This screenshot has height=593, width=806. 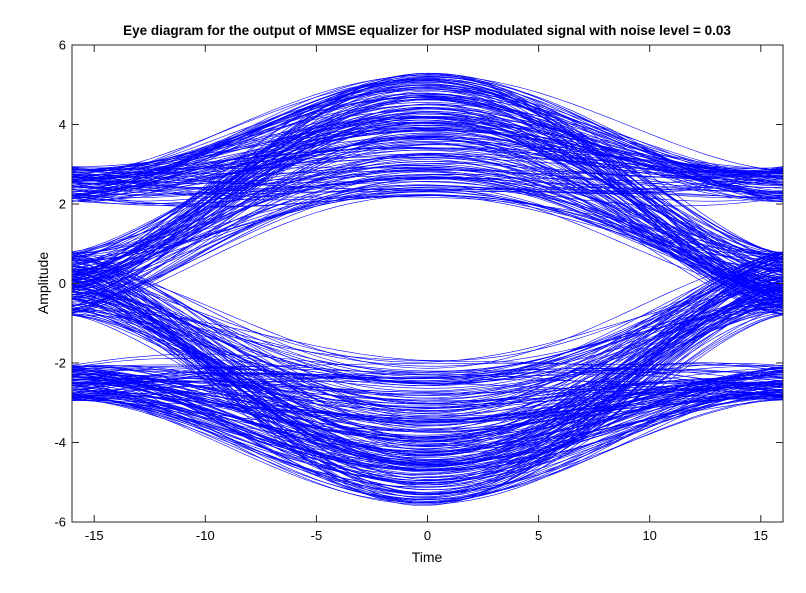 What do you see at coordinates (62, 283) in the screenshot?
I see `y-tick-label: 0` at bounding box center [62, 283].